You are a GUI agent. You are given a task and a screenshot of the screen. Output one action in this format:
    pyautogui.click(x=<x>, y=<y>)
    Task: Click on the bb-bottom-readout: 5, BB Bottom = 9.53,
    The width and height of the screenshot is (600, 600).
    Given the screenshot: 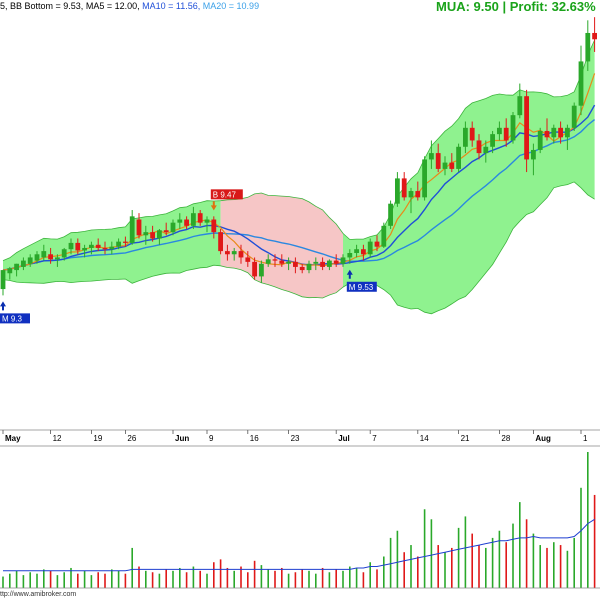 What is the action you would take?
    pyautogui.click(x=42, y=6)
    